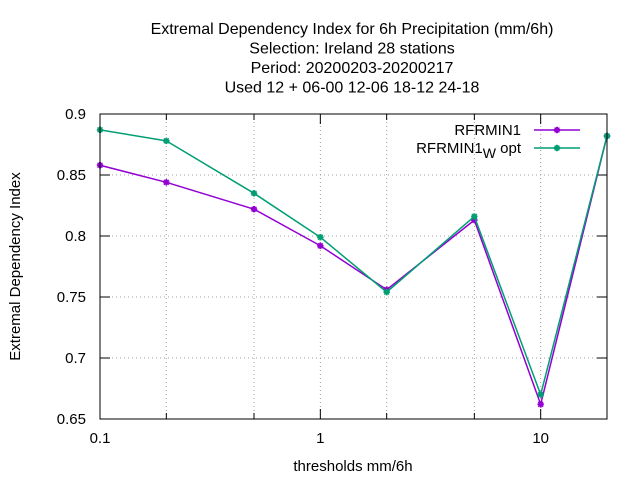 This screenshot has width=640, height=480. I want to click on title-line: Period: 20200203-20200217, so click(352, 68).